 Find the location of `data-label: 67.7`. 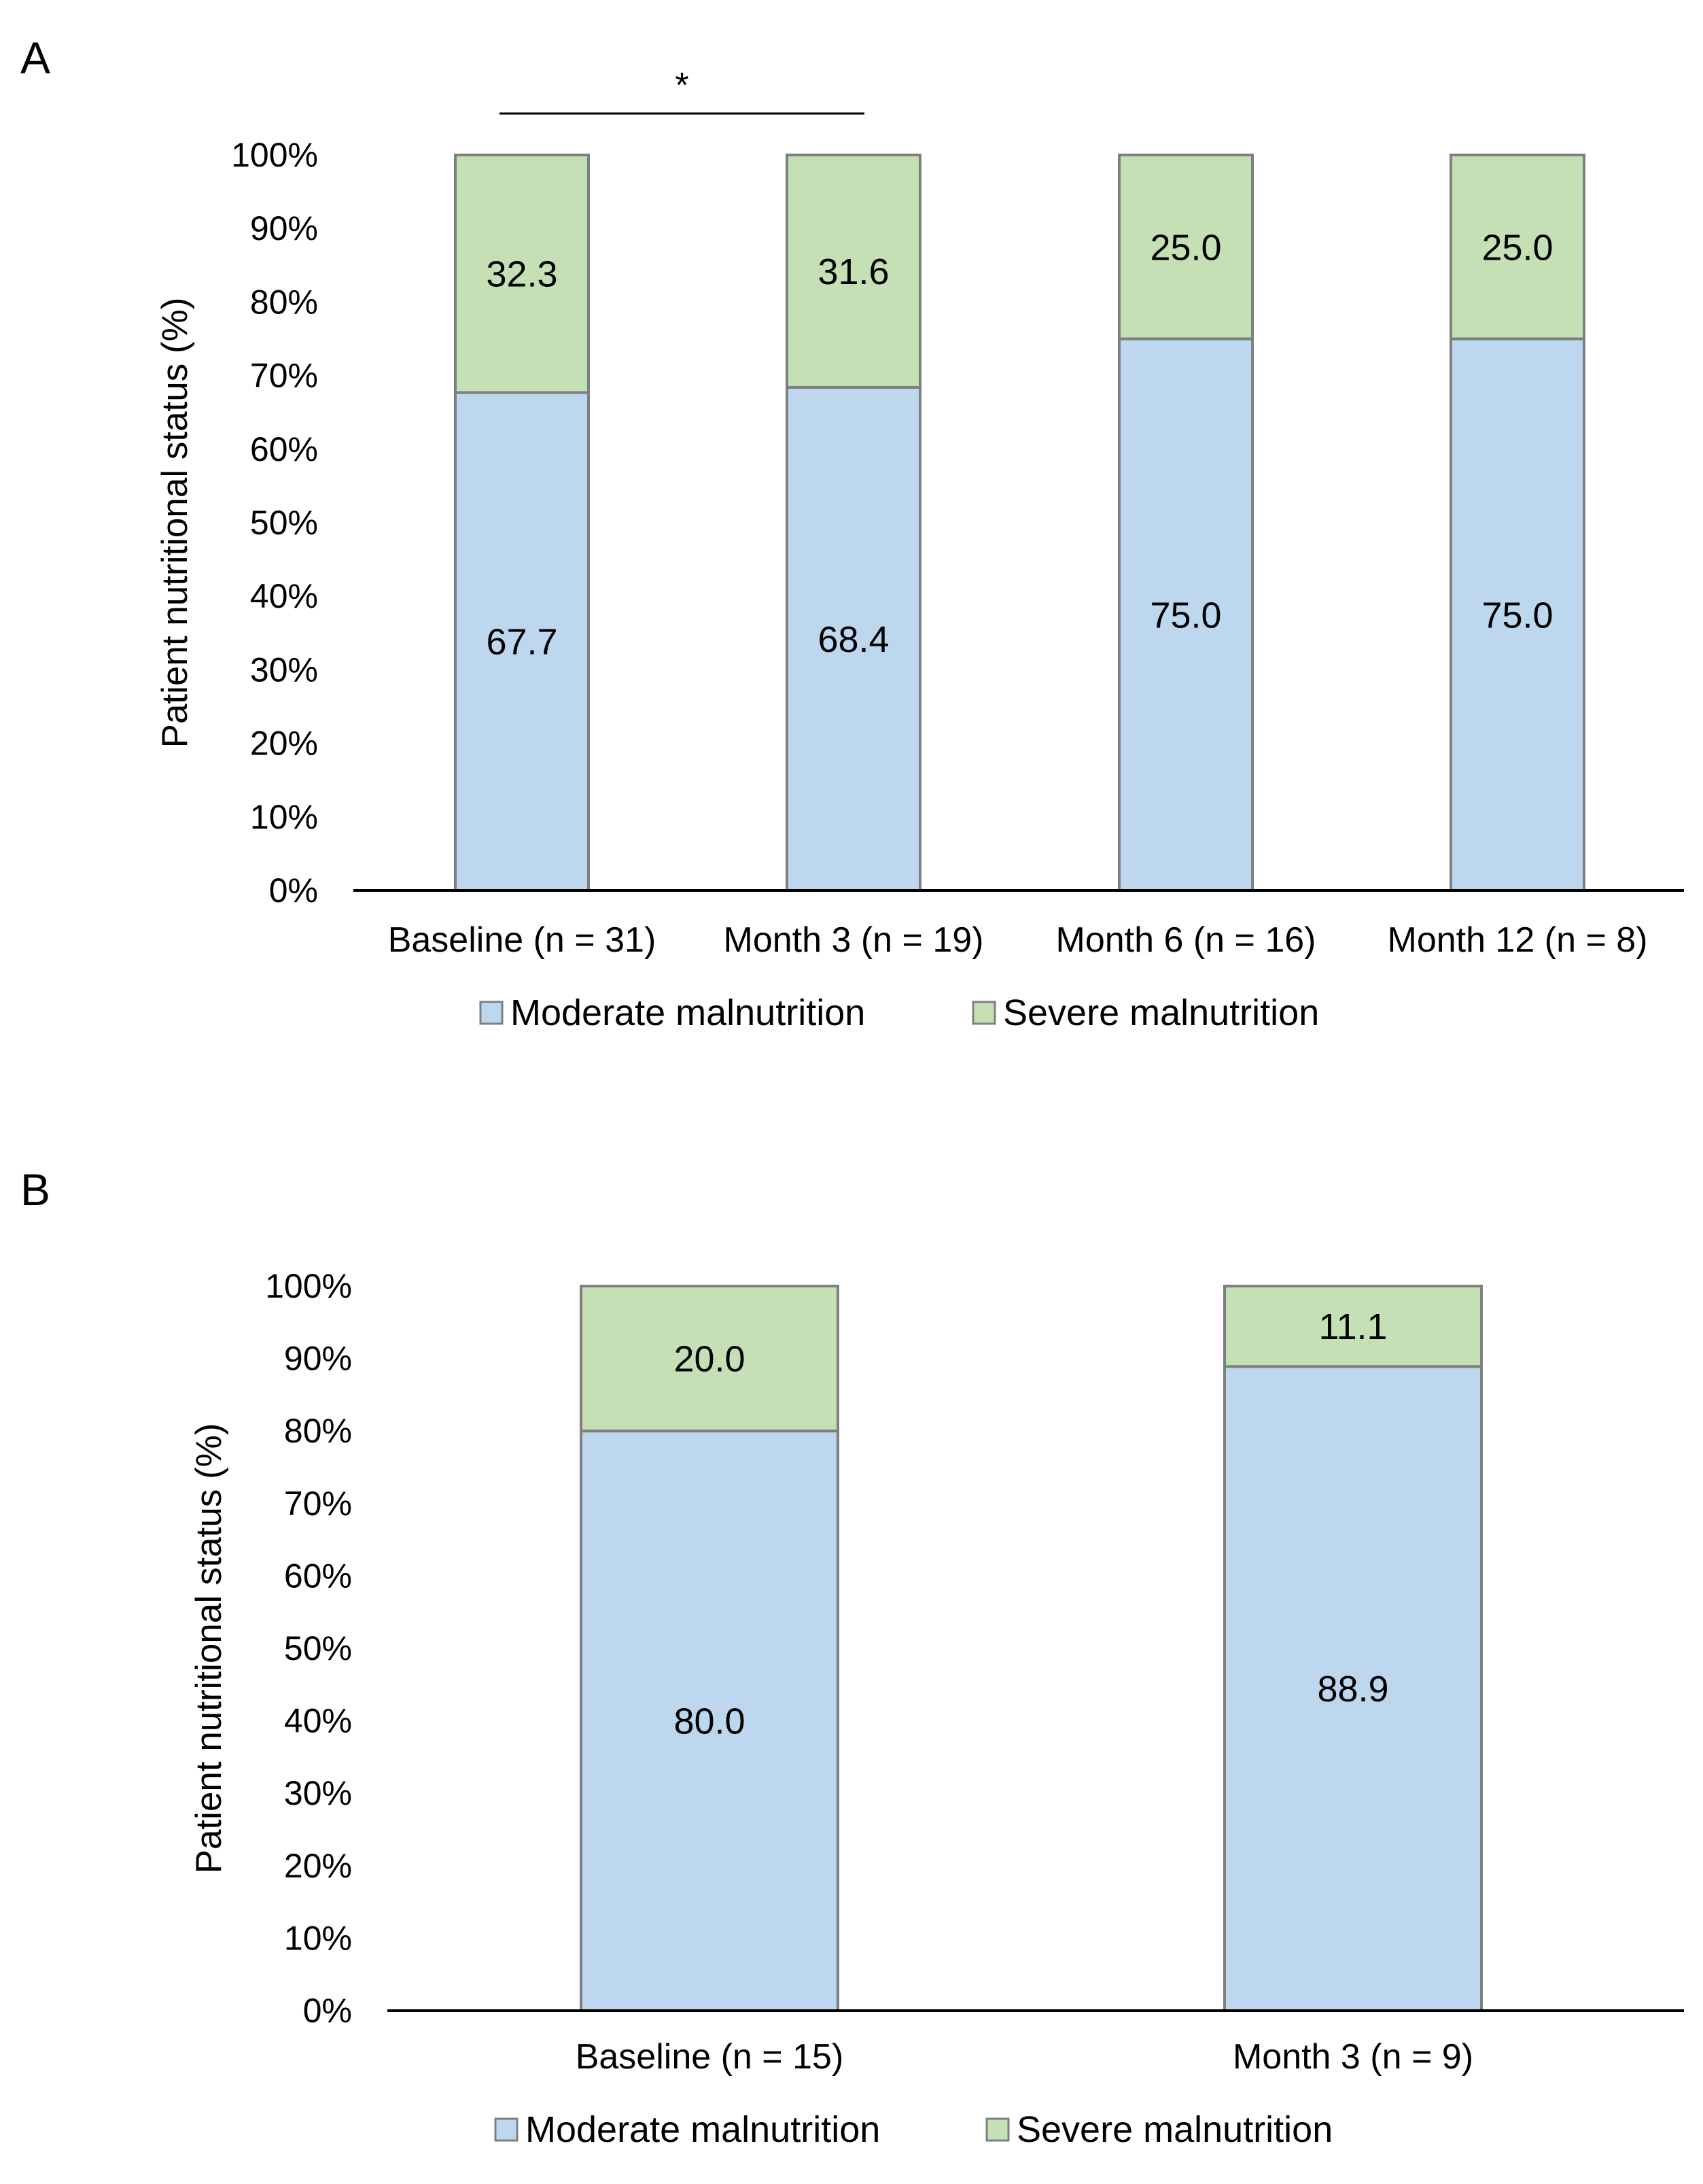

data-label: 67.7 is located at coordinates (521, 642).